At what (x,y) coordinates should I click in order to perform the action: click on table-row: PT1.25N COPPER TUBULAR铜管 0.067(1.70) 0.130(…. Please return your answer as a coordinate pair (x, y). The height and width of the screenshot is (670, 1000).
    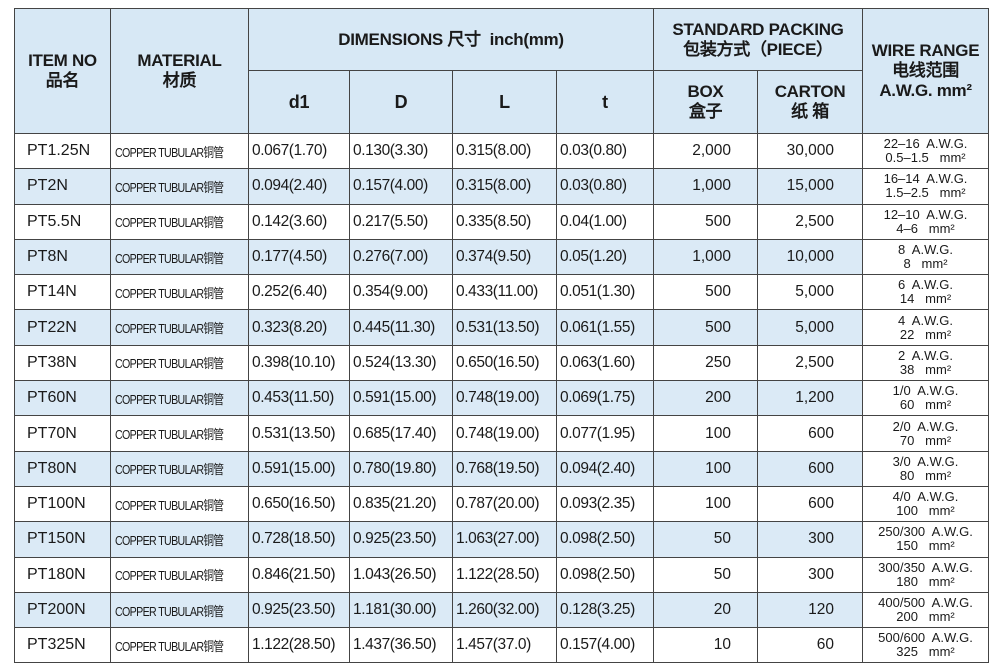
    Looking at the image, I should click on (502, 151).